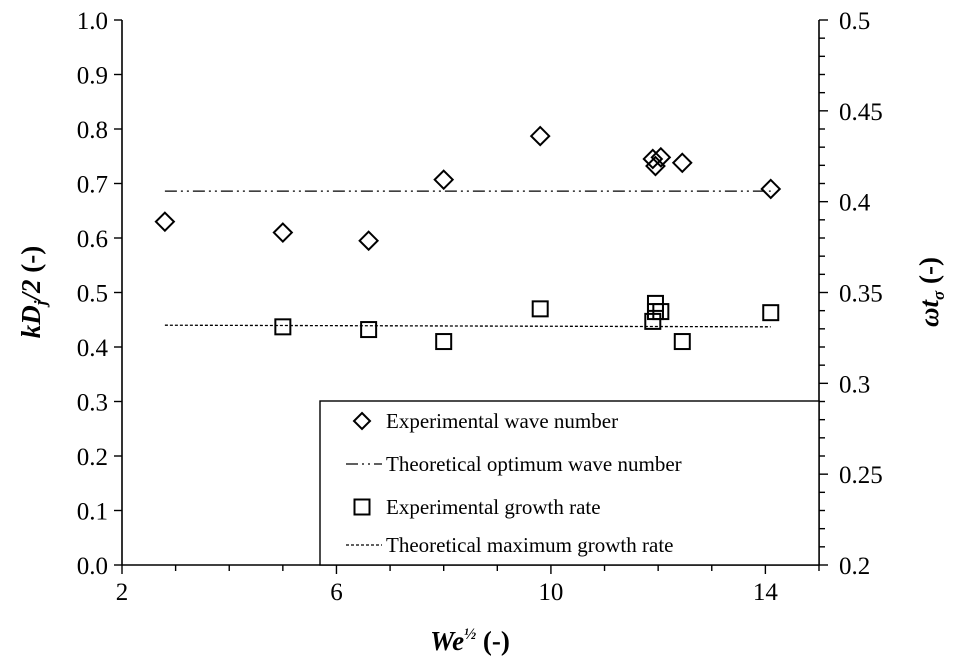 The image size is (967, 672). Describe the element at coordinates (92, 239) in the screenshot. I see `y-left-tick-label: 0.6` at that location.